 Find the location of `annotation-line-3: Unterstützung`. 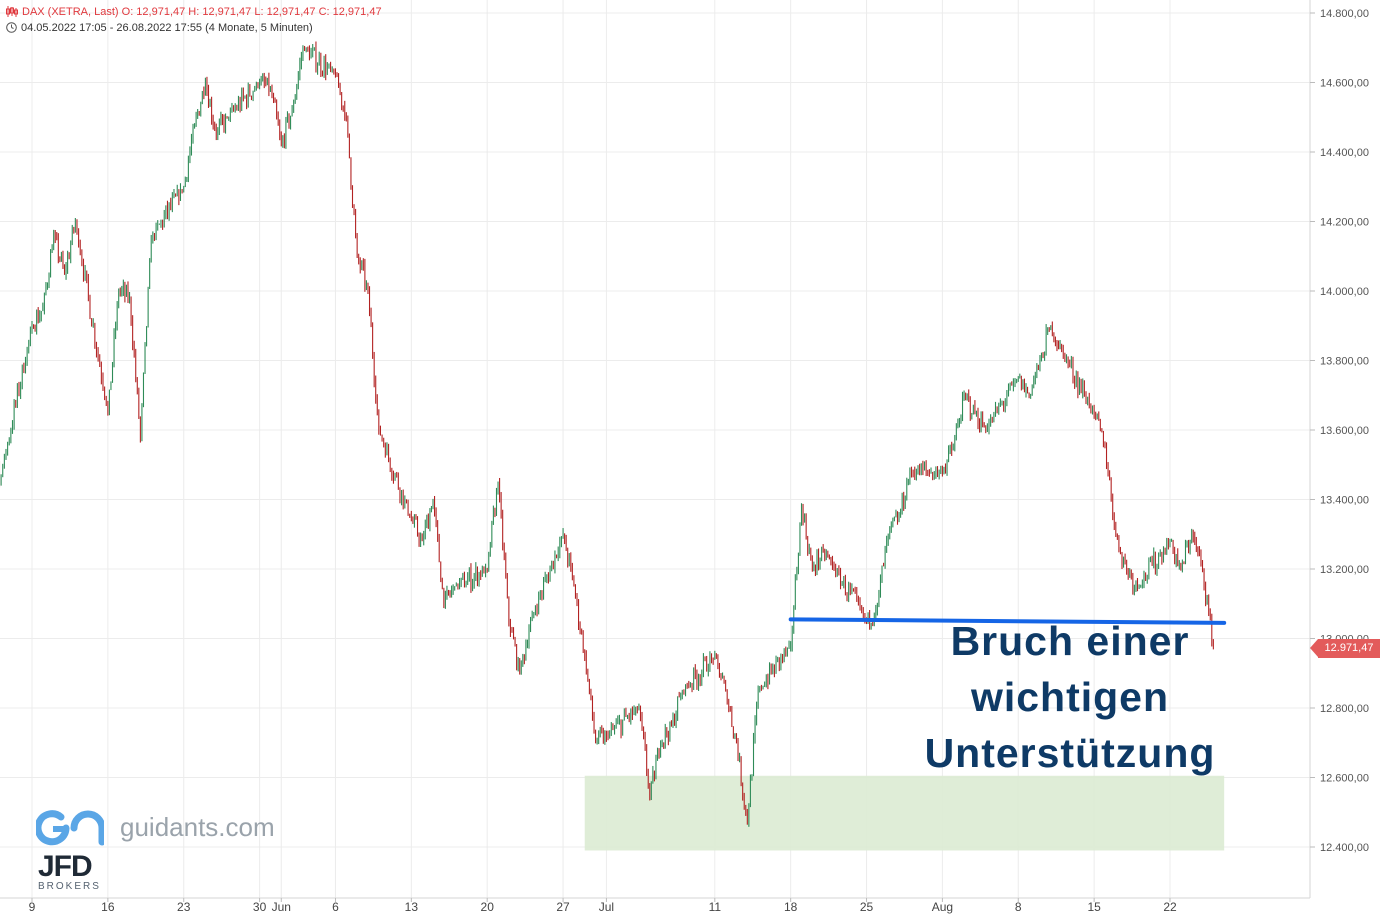

annotation-line-3: Unterstützung is located at coordinates (1070, 753).